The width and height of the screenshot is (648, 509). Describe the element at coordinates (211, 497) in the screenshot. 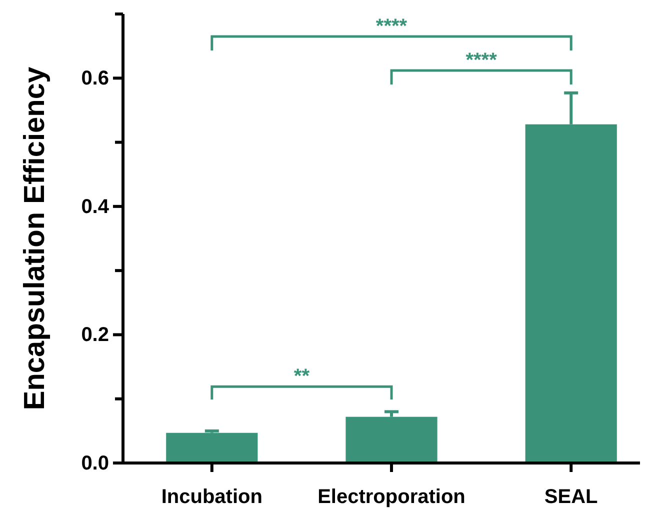

I see `x-tick-label: Incubation` at that location.